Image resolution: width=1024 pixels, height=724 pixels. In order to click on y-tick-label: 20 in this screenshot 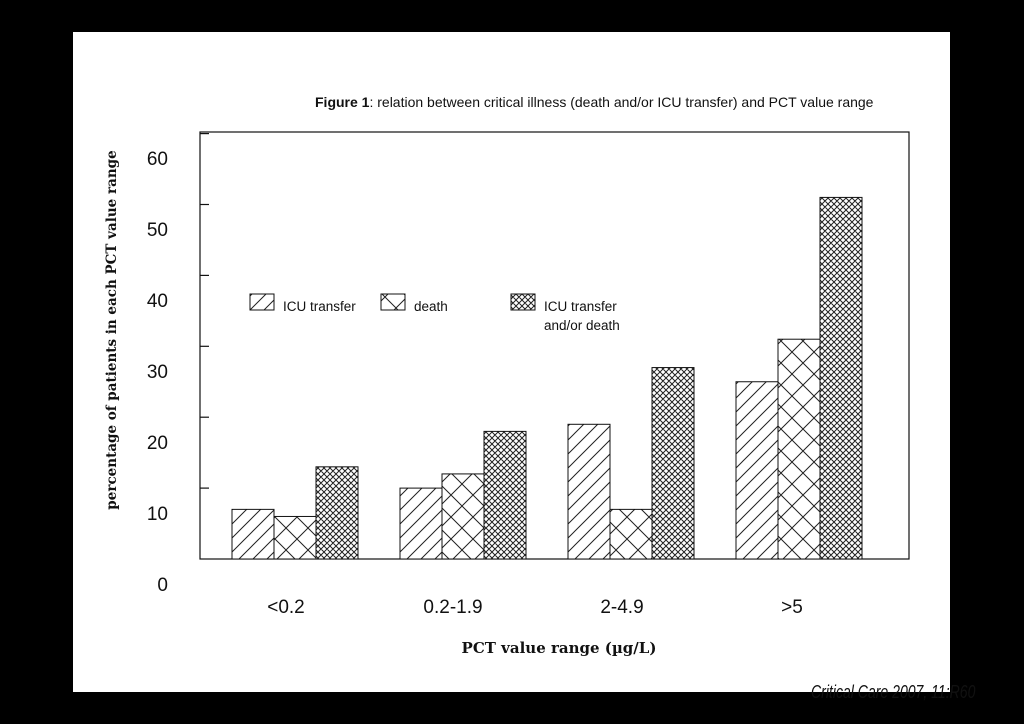, I will do `click(157, 443)`.